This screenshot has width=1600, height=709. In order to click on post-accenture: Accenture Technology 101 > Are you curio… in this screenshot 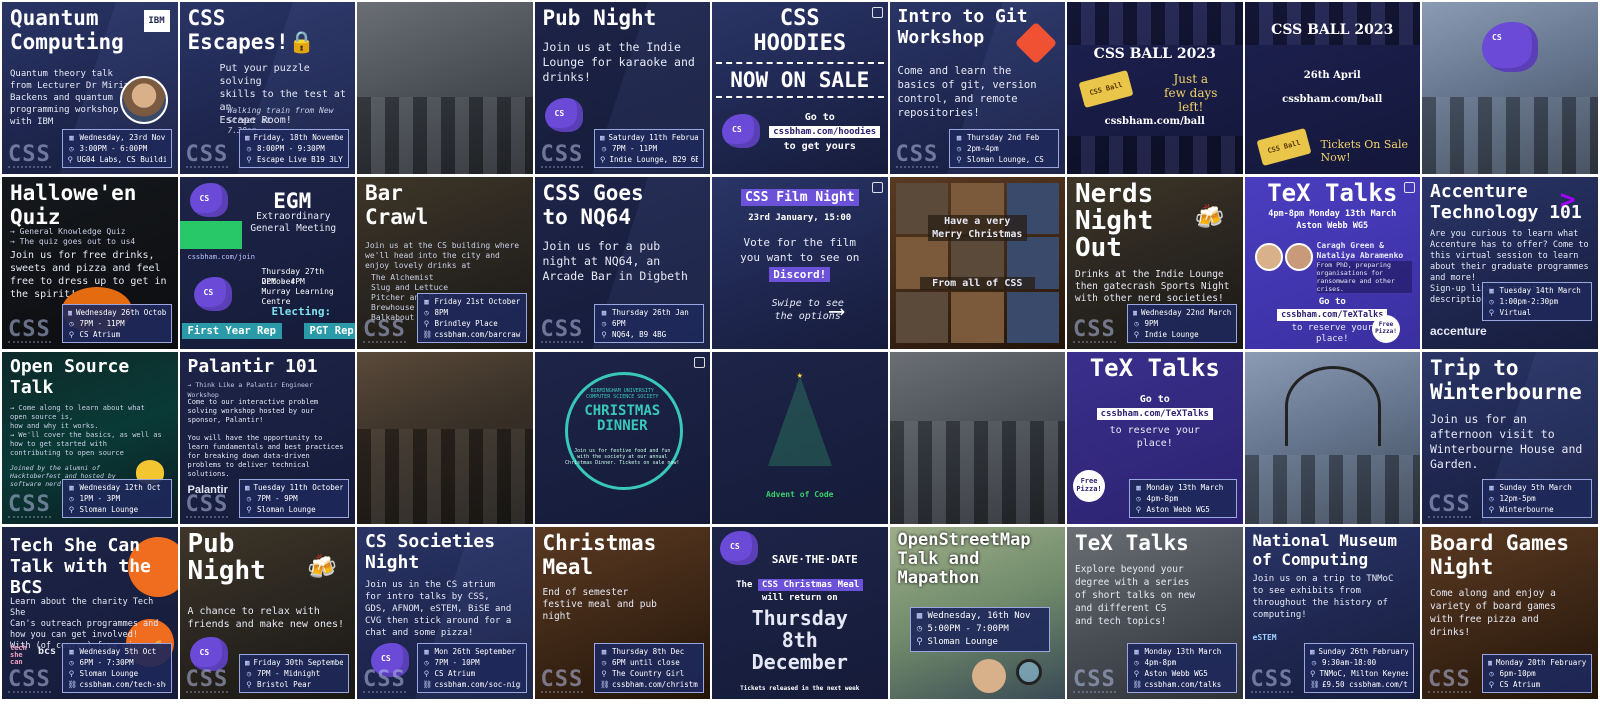, I will do `click(1510, 263)`.